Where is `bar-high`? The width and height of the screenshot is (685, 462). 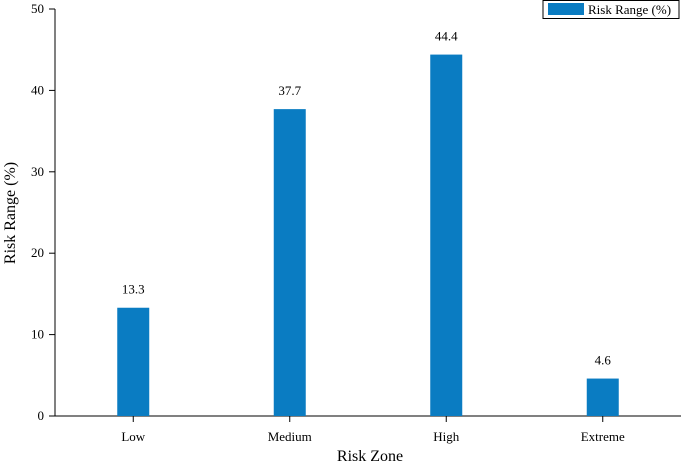
bar-high is located at coordinates (446, 235).